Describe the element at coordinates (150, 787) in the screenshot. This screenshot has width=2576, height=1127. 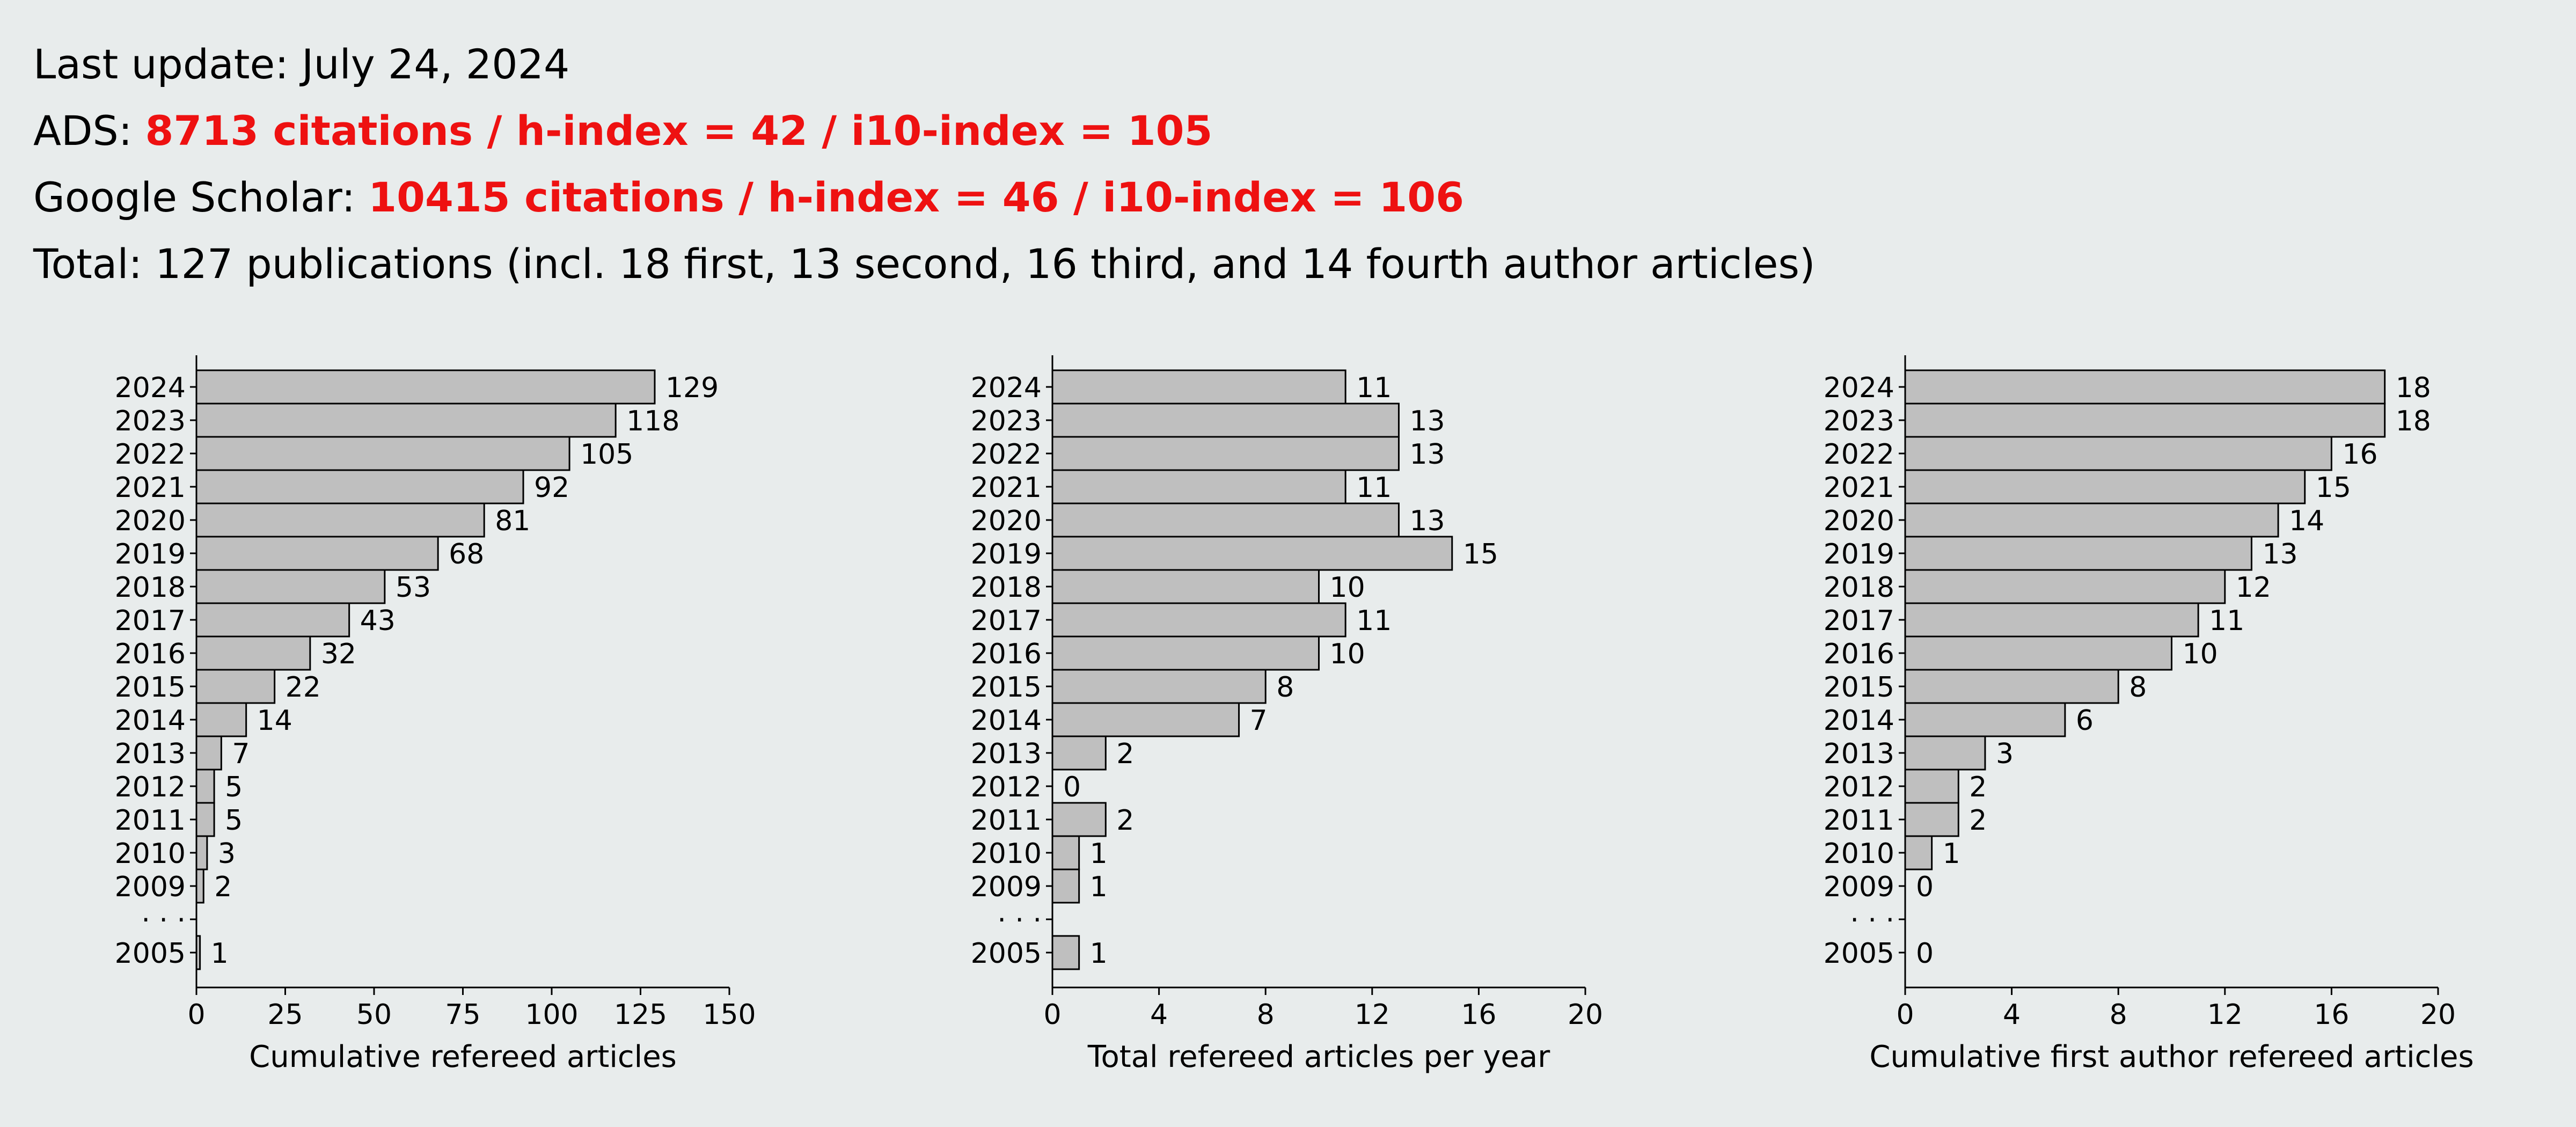
I see `y-tick-label: 2012` at that location.